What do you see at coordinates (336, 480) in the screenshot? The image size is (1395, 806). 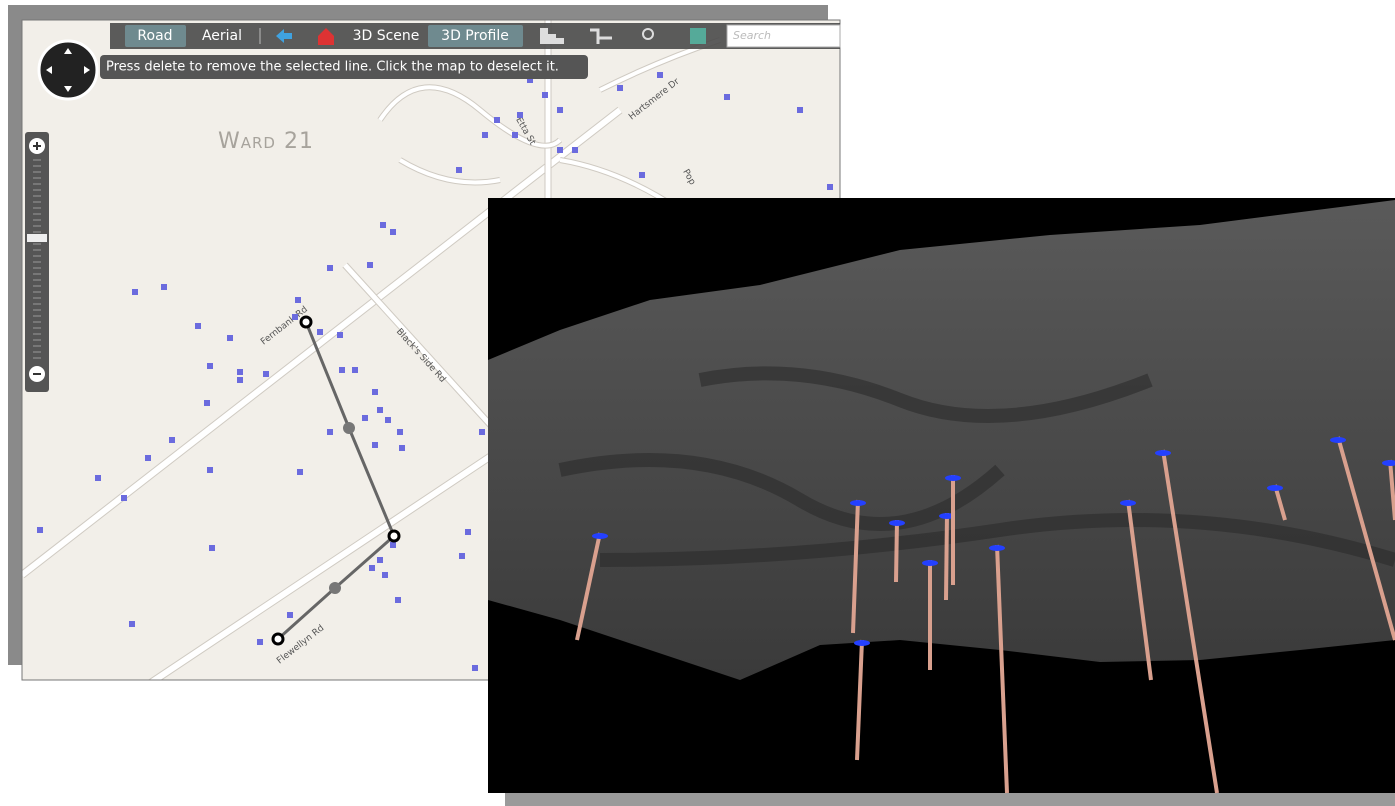 I see `selected-line` at bounding box center [336, 480].